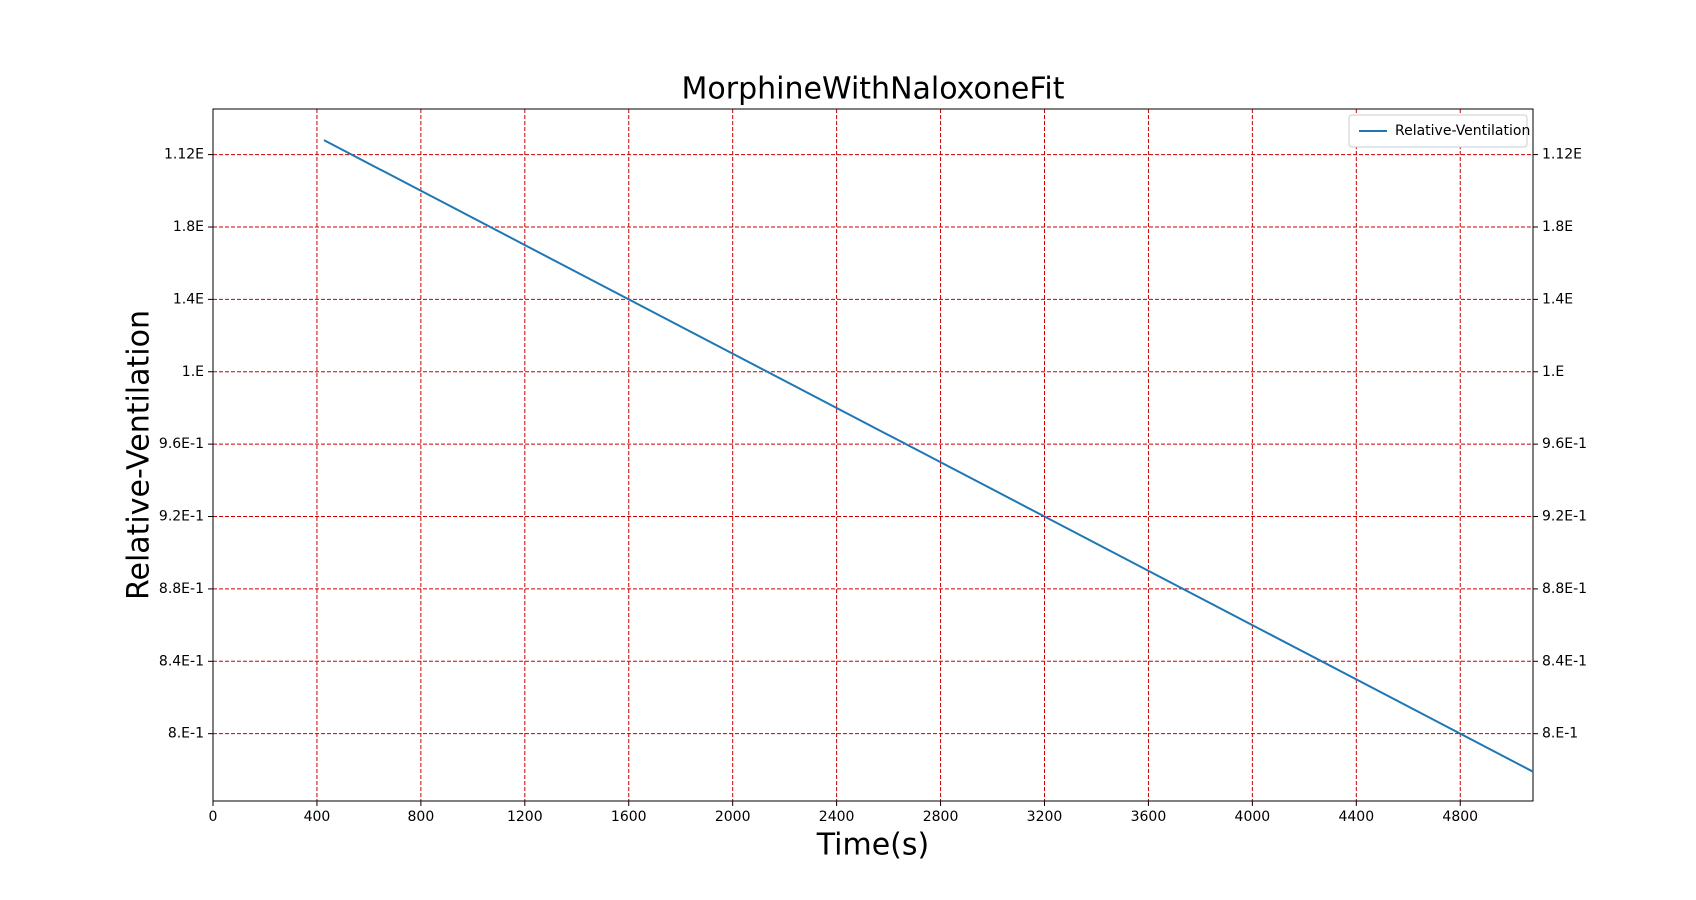 This screenshot has height=900, width=1696. Describe the element at coordinates (872, 845) in the screenshot. I see `x-axis-label: Time(s)` at that location.